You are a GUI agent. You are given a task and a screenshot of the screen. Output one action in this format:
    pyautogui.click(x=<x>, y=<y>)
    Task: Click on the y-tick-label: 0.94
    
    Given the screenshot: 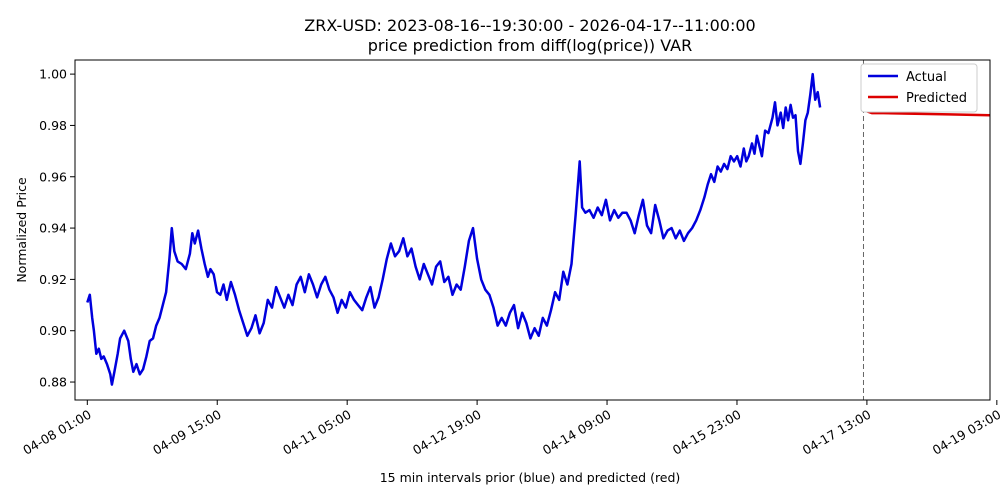 What is the action you would take?
    pyautogui.click(x=53, y=228)
    